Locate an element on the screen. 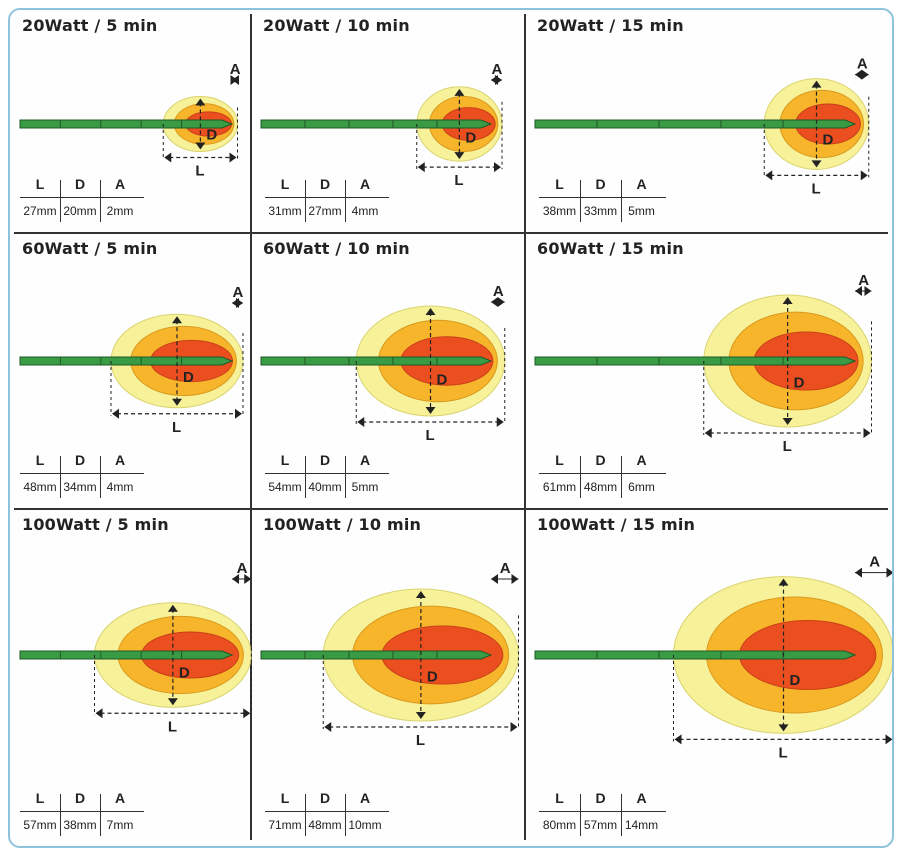 The height and width of the screenshot is (850, 897). ablation-panel: 60Watt / 5 min D L A L 48mm D 34mm A 4mm is located at coordinates (130, 370).